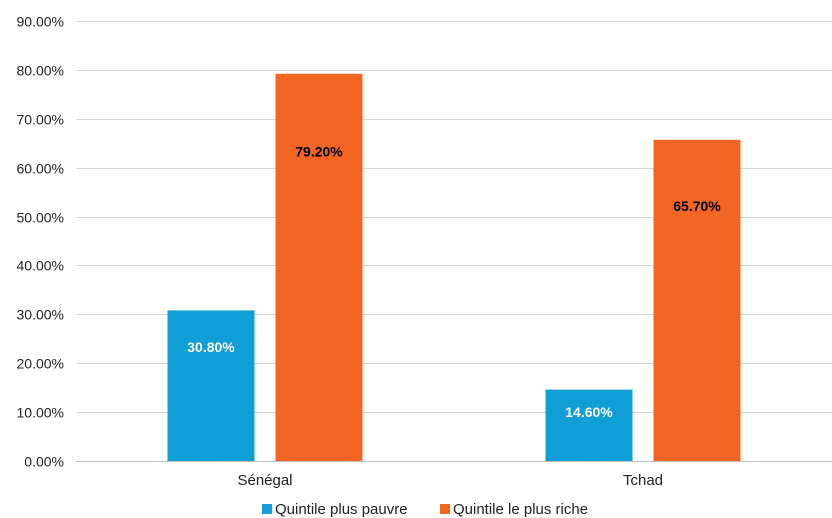 This screenshot has height=518, width=832. Describe the element at coordinates (450, 480) in the screenshot. I see `x-axis-category-labels: Sénégal Tchad` at that location.